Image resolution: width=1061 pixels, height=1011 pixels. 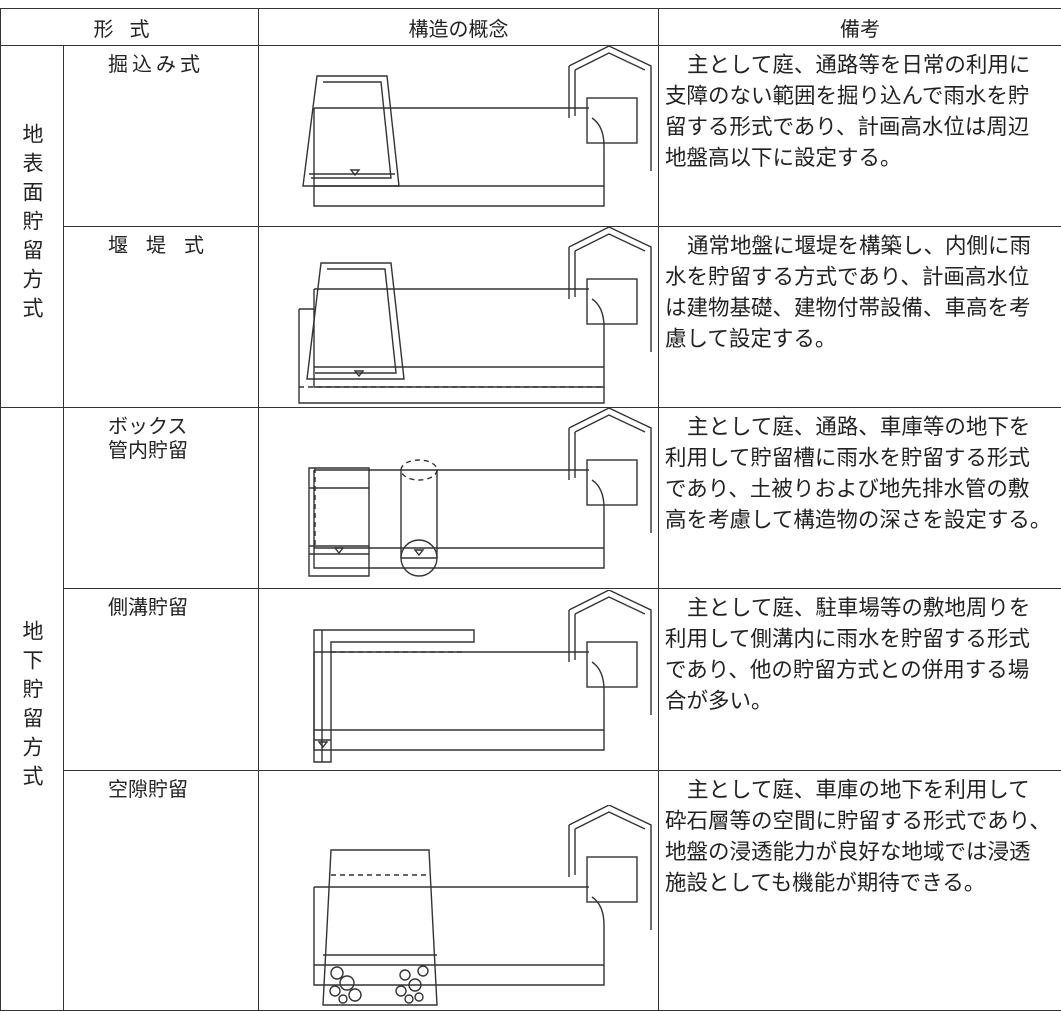 I want to click on type-cell: 堰堤式, so click(x=161, y=317).